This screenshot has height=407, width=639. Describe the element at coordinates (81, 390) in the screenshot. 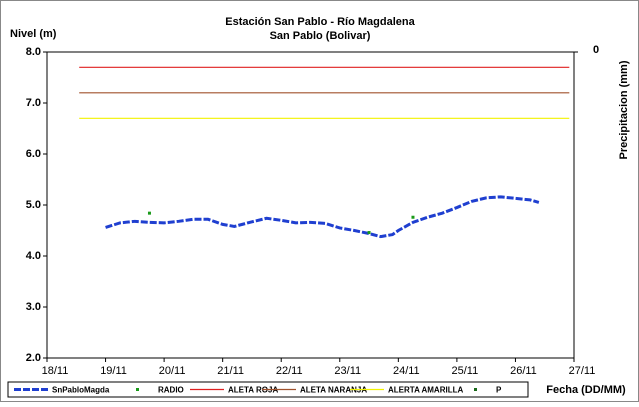

I see `legend-label: SnPabloMagda` at that location.